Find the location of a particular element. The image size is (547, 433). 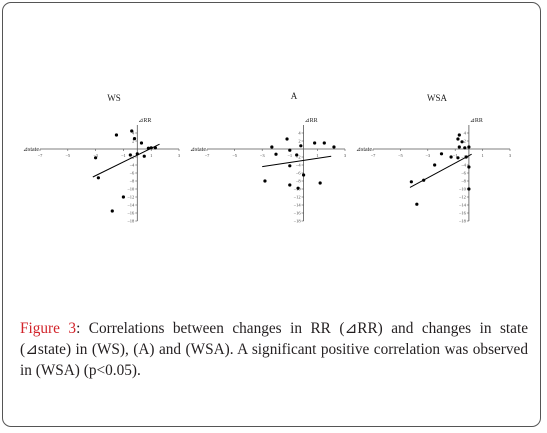

y-tick-label: −10 is located at coordinates (131, 189).